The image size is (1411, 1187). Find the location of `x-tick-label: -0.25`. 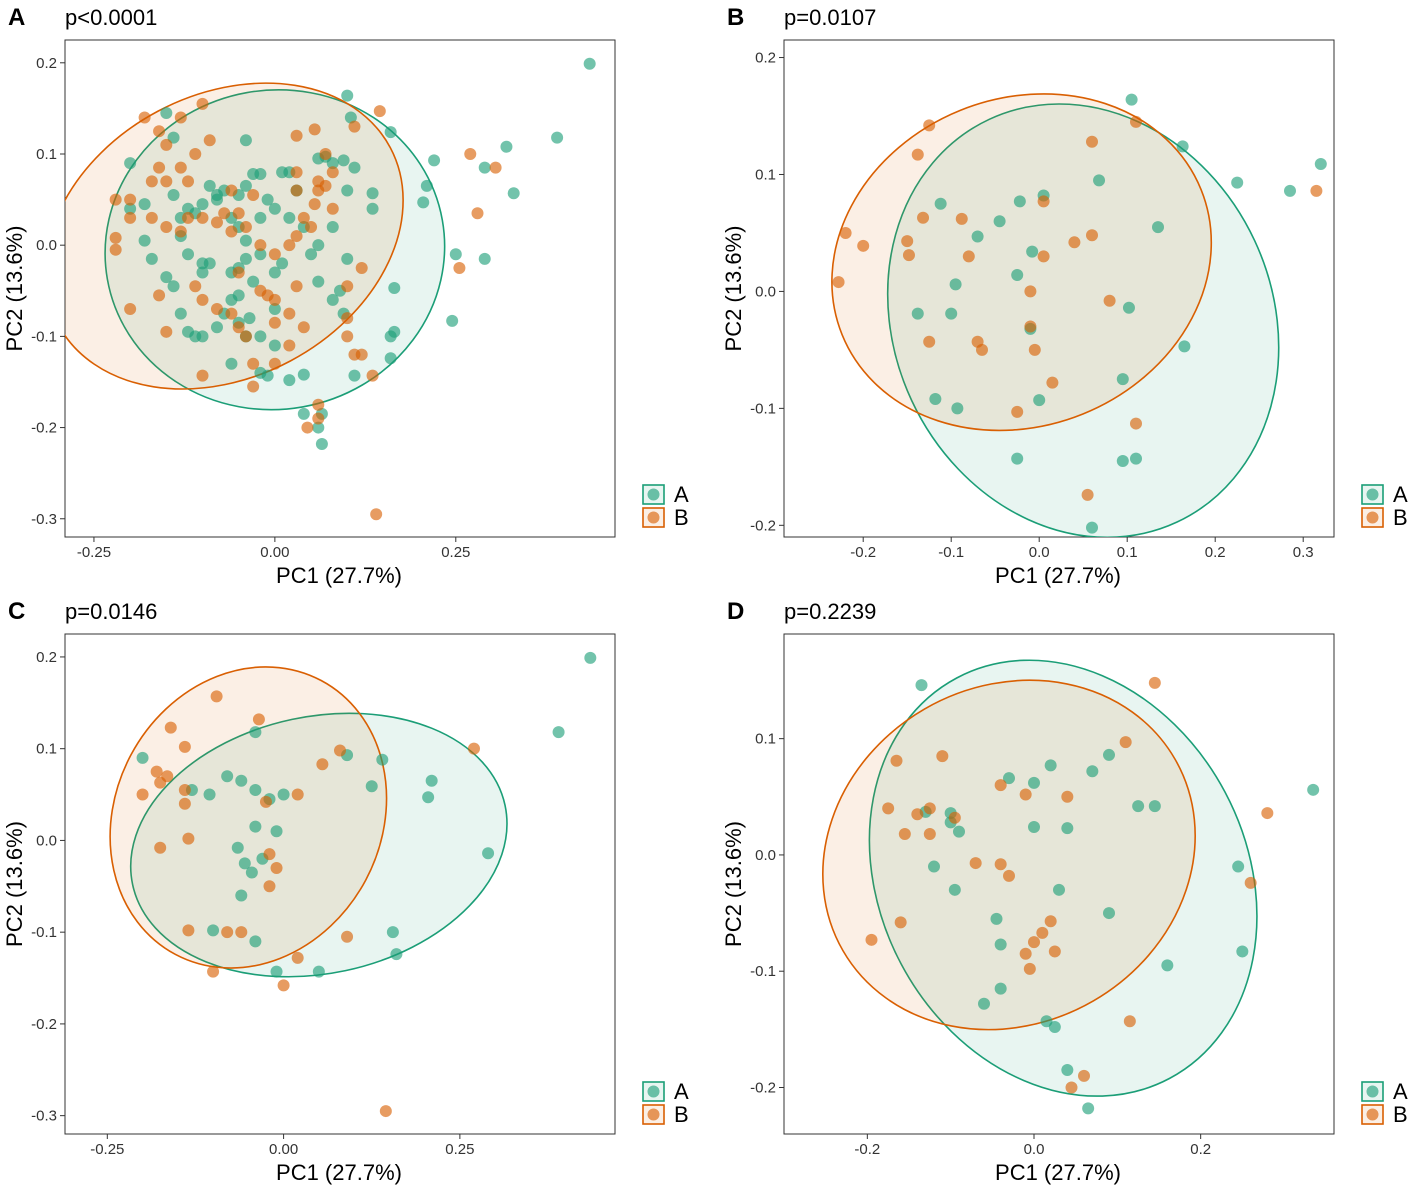

x-tick-label: -0.25 is located at coordinates (94, 552).